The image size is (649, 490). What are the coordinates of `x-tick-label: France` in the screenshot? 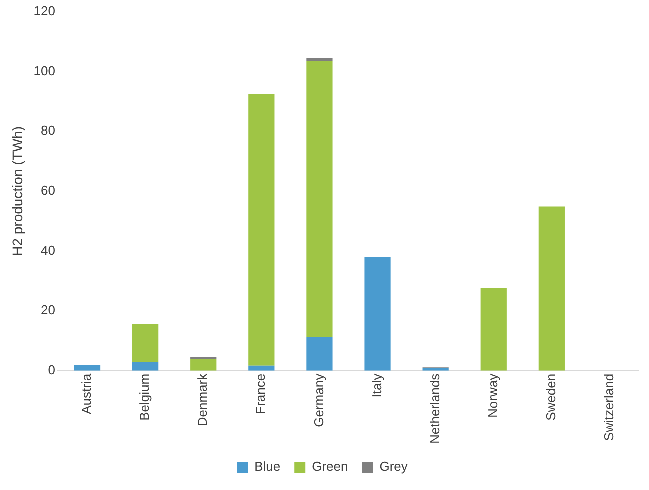 It's located at (260, 394).